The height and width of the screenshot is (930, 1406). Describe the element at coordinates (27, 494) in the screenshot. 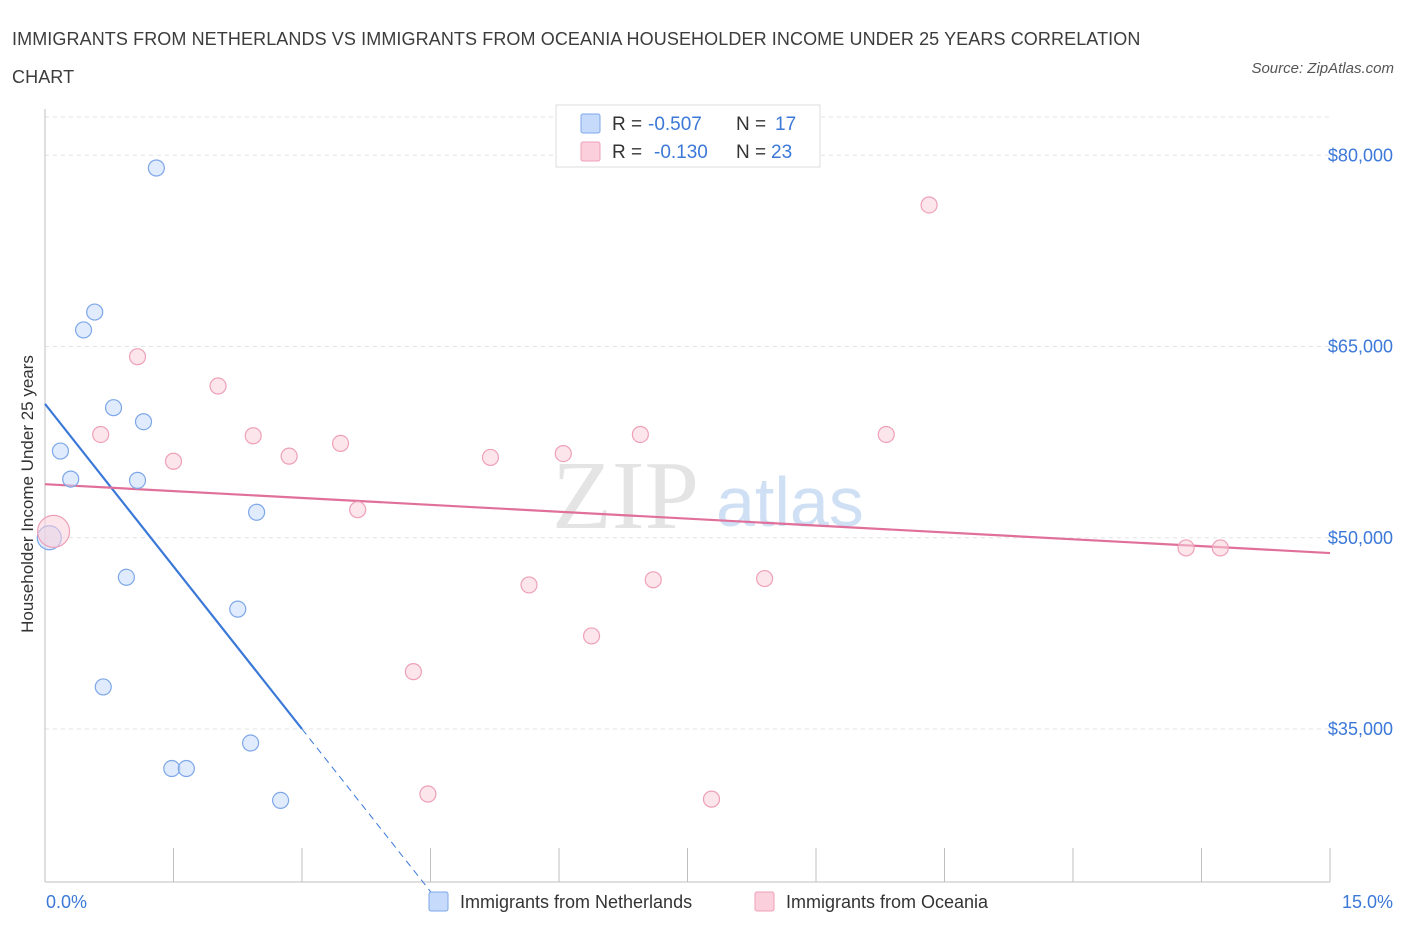

I see `y-axis-label: Householder Income Under 25 years` at that location.